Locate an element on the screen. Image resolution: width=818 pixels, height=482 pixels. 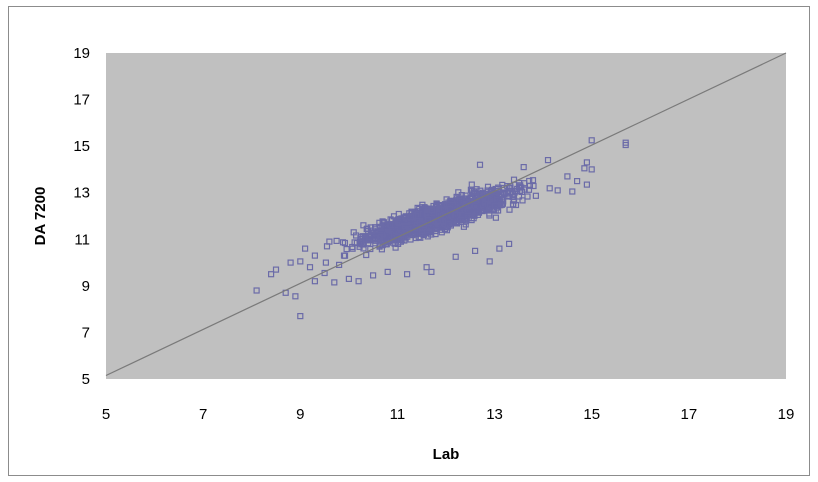
x-axis-ticks: 5 7 9 11 13 15 17 19 is located at coordinates (448, 414).